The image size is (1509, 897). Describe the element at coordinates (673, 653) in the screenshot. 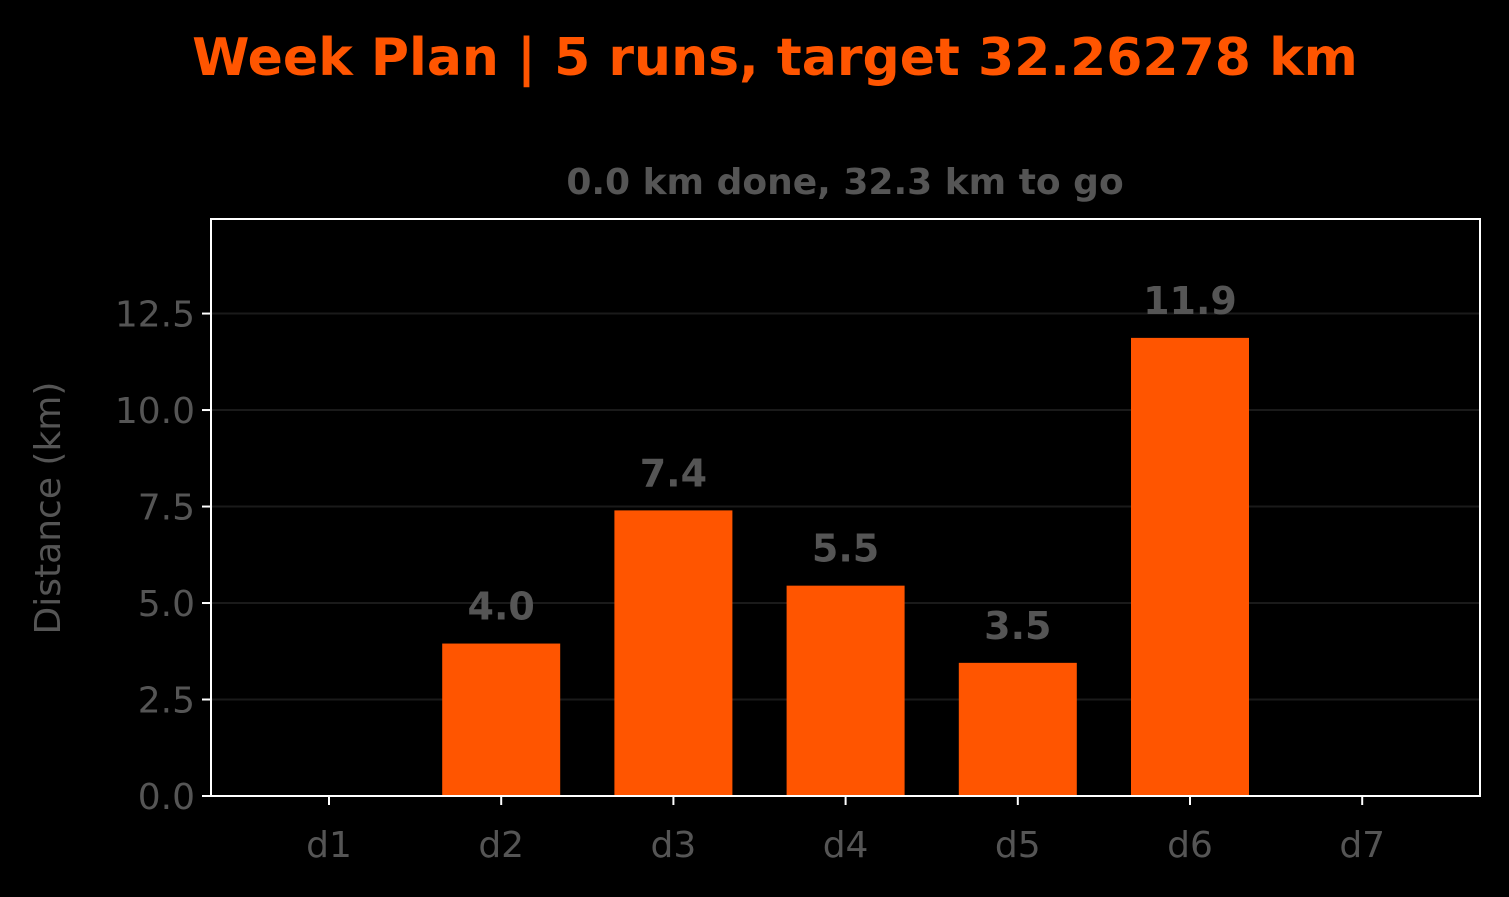

I see `bar-d3` at that location.